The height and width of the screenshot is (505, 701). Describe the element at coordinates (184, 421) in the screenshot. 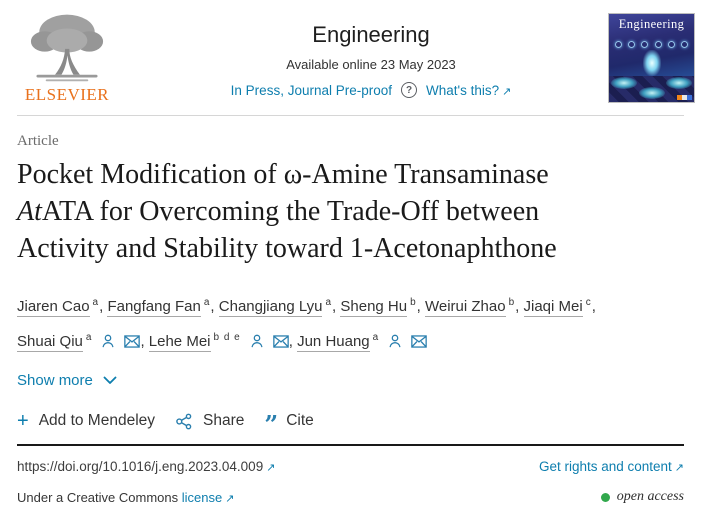

I see `share-nodes-icon` at that location.